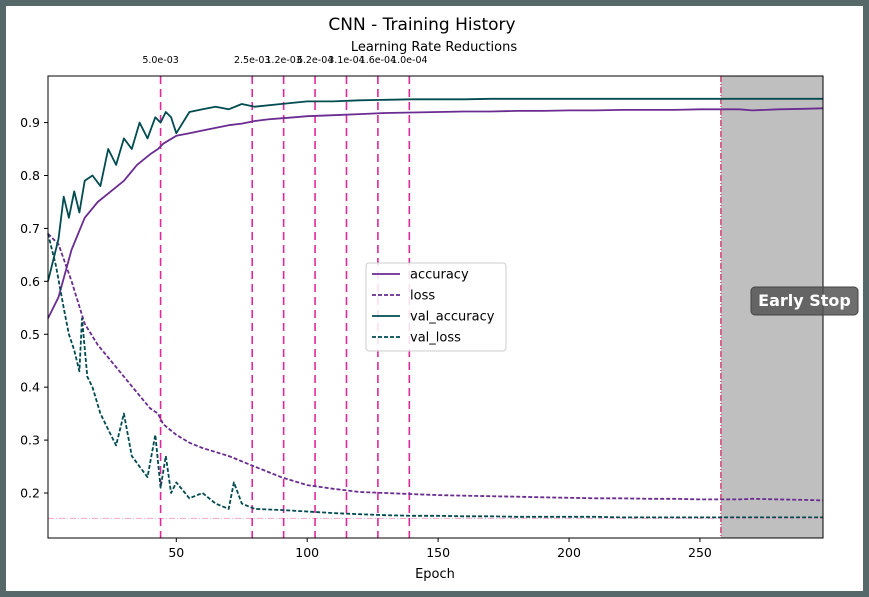  What do you see at coordinates (30, 175) in the screenshot?
I see `y-tick-label: 0.8` at bounding box center [30, 175].